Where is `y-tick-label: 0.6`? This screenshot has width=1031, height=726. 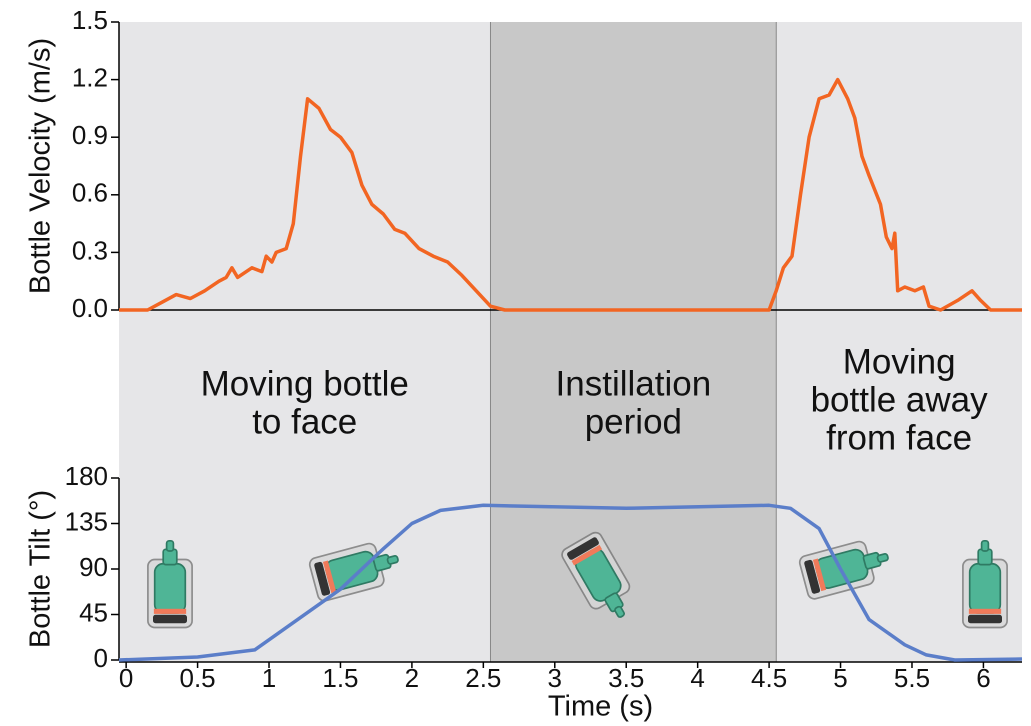
y-tick-label: 0.6 is located at coordinates (90, 193).